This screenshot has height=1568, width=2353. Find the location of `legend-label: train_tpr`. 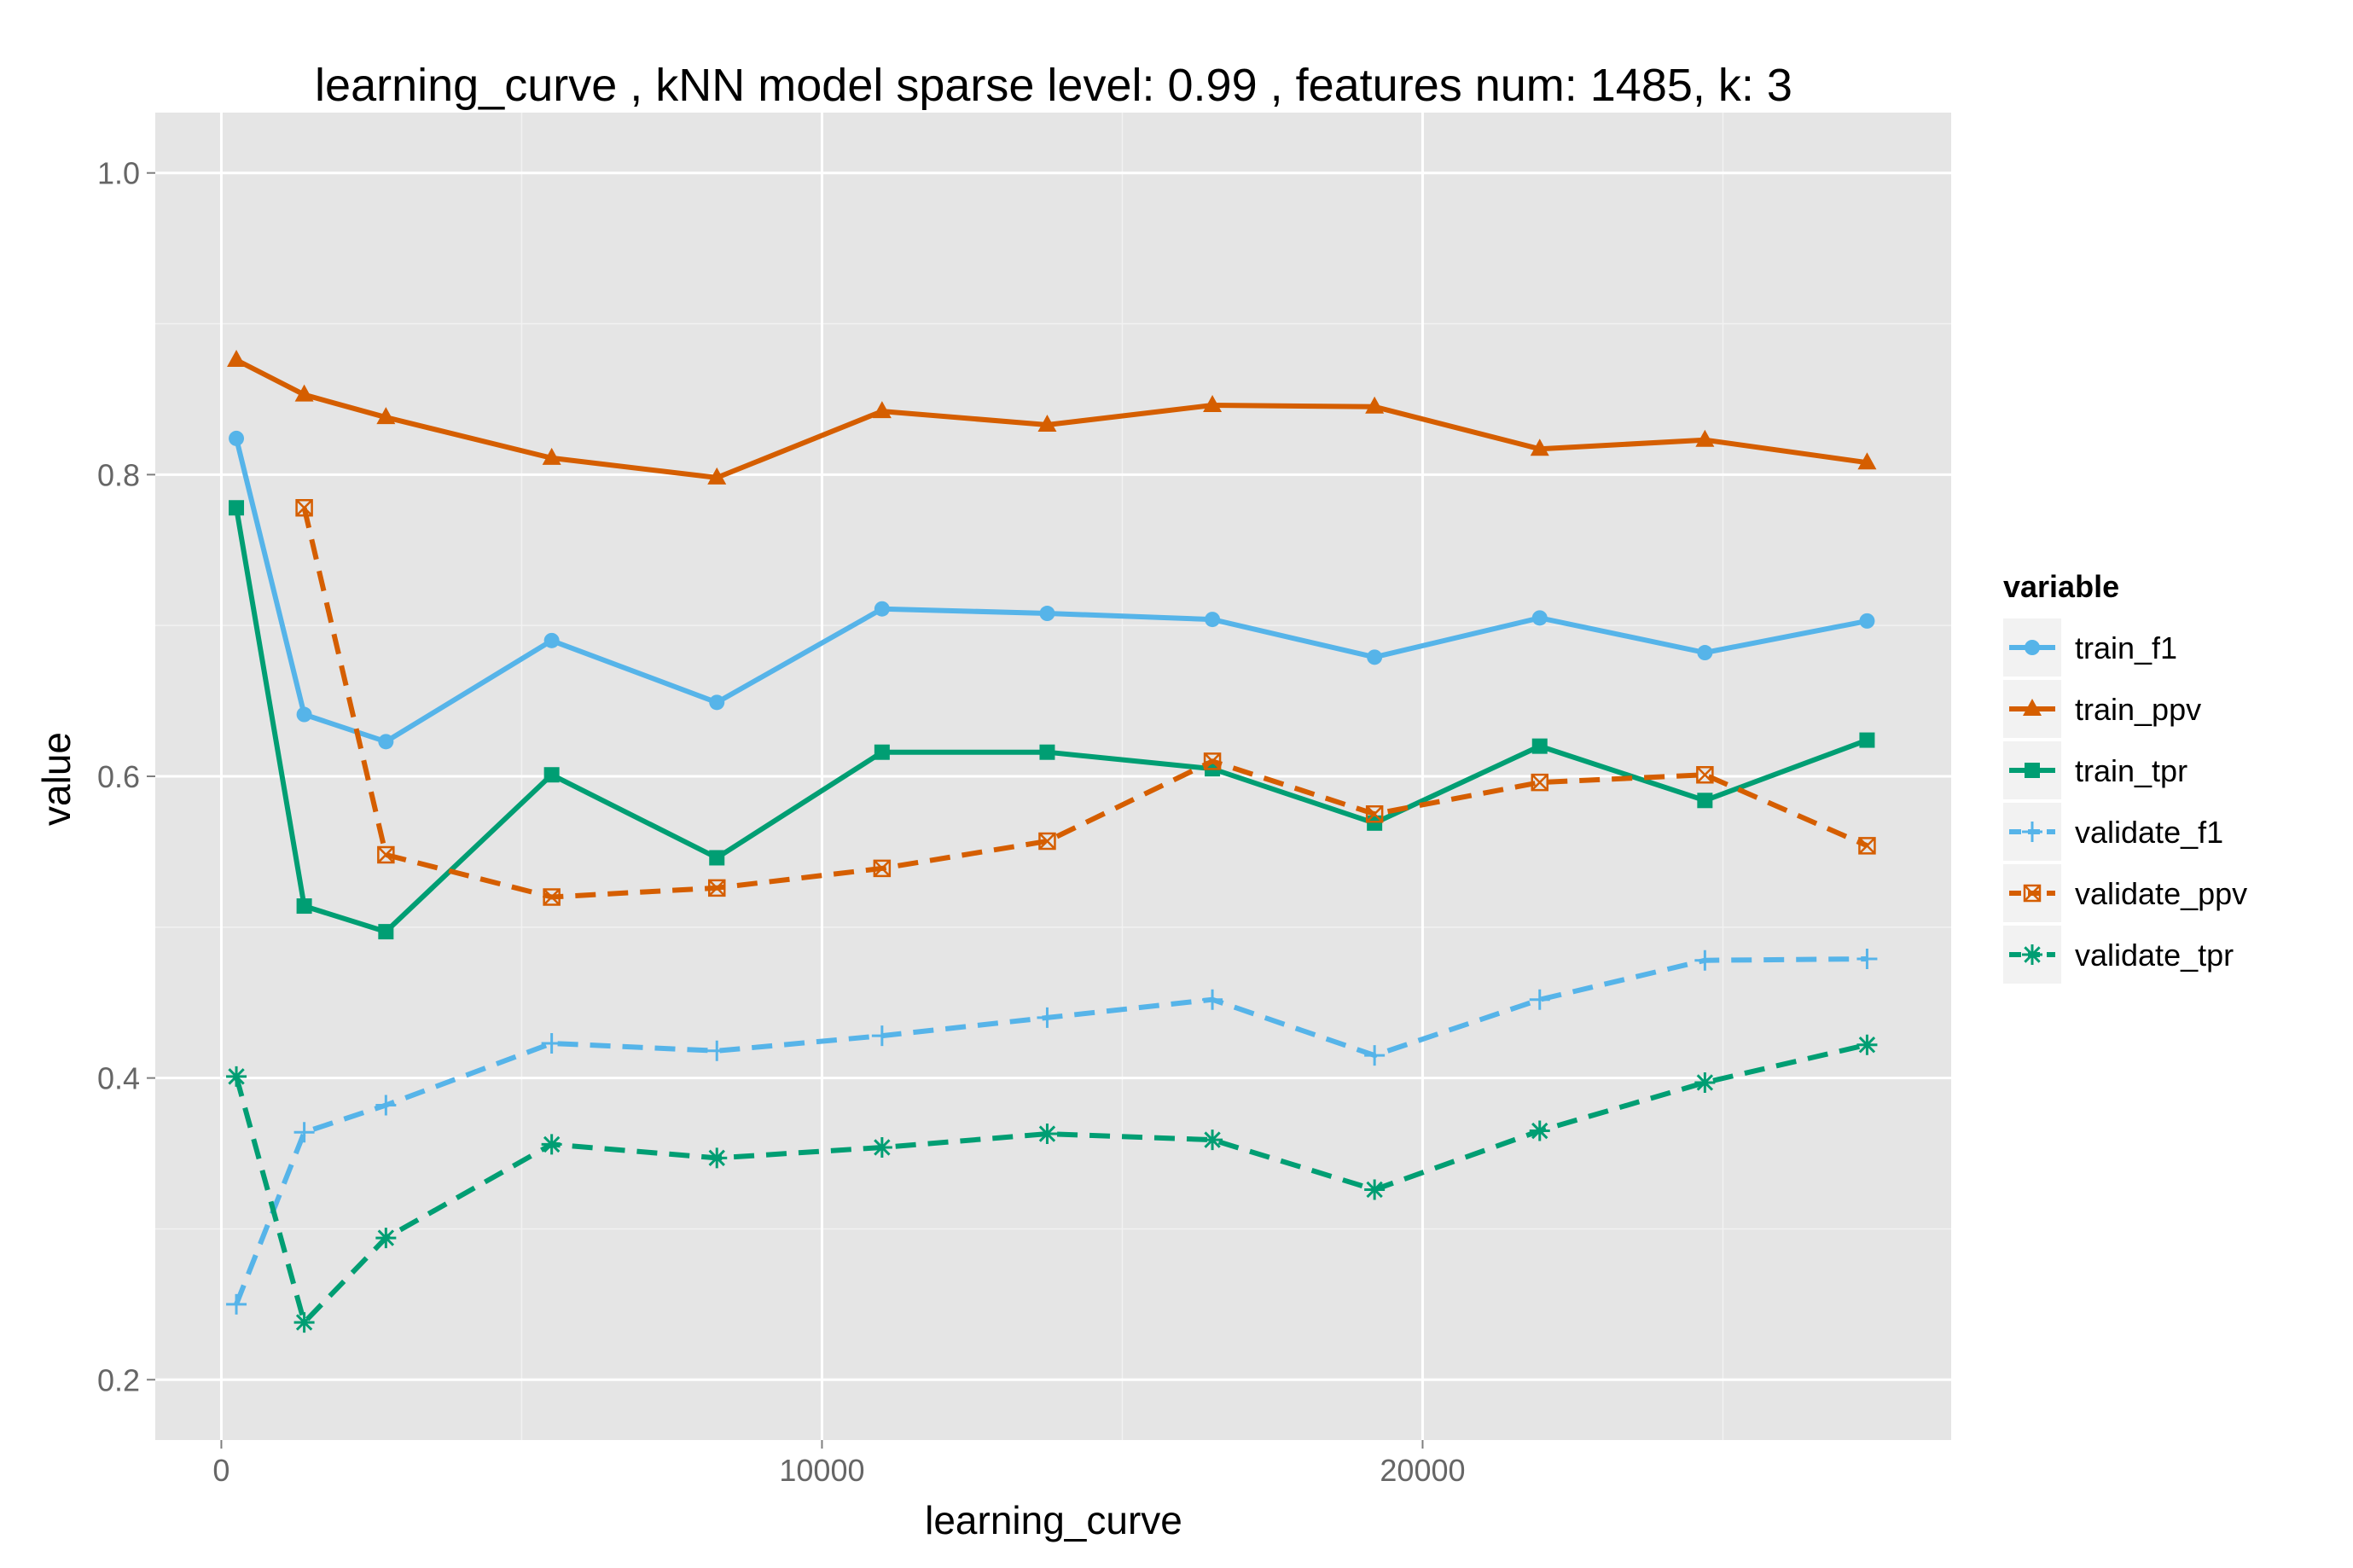

legend-label: train_tpr is located at coordinates (2131, 770).